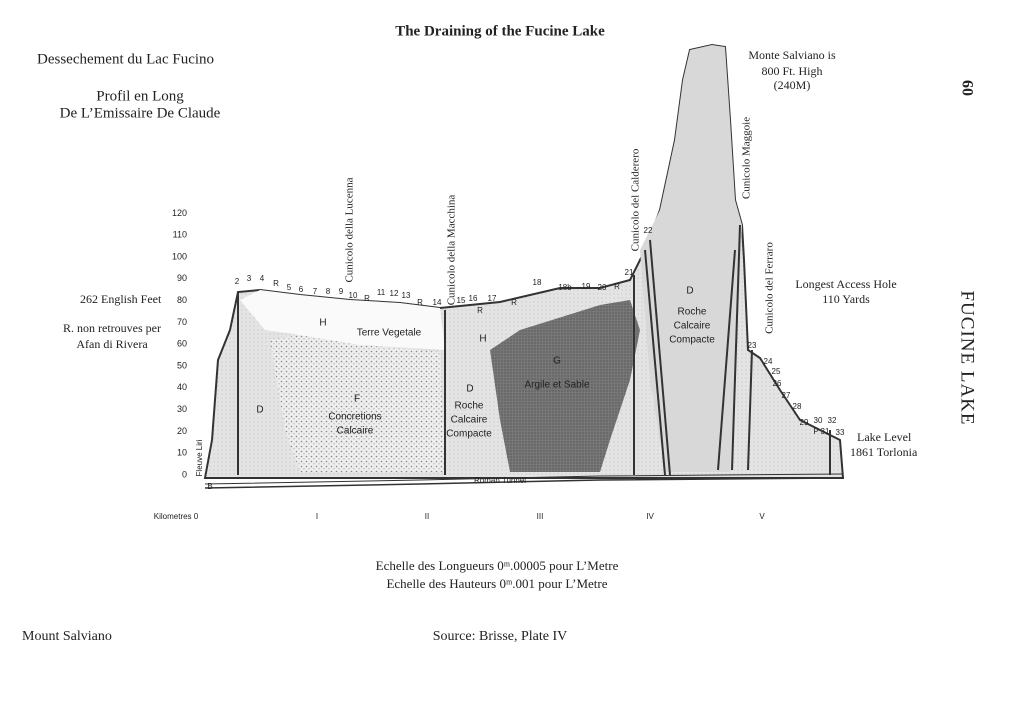  What do you see at coordinates (804, 422) in the screenshot?
I see `shaft-number: 29` at bounding box center [804, 422].